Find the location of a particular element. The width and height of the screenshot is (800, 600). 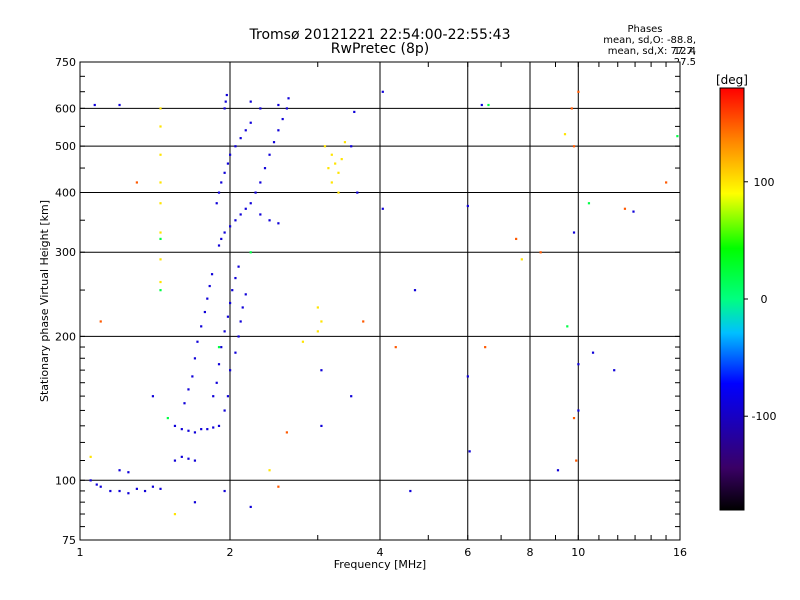

x-tick-label: 6 is located at coordinates (467, 552).